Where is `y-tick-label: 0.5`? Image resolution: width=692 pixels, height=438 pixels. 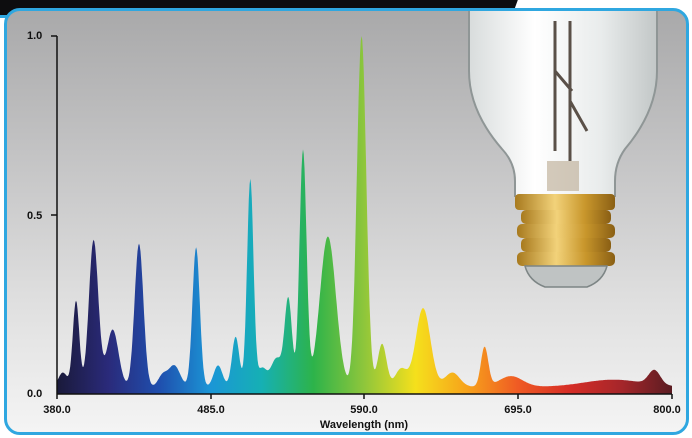 y-tick-label: 0.5 is located at coordinates (34, 216).